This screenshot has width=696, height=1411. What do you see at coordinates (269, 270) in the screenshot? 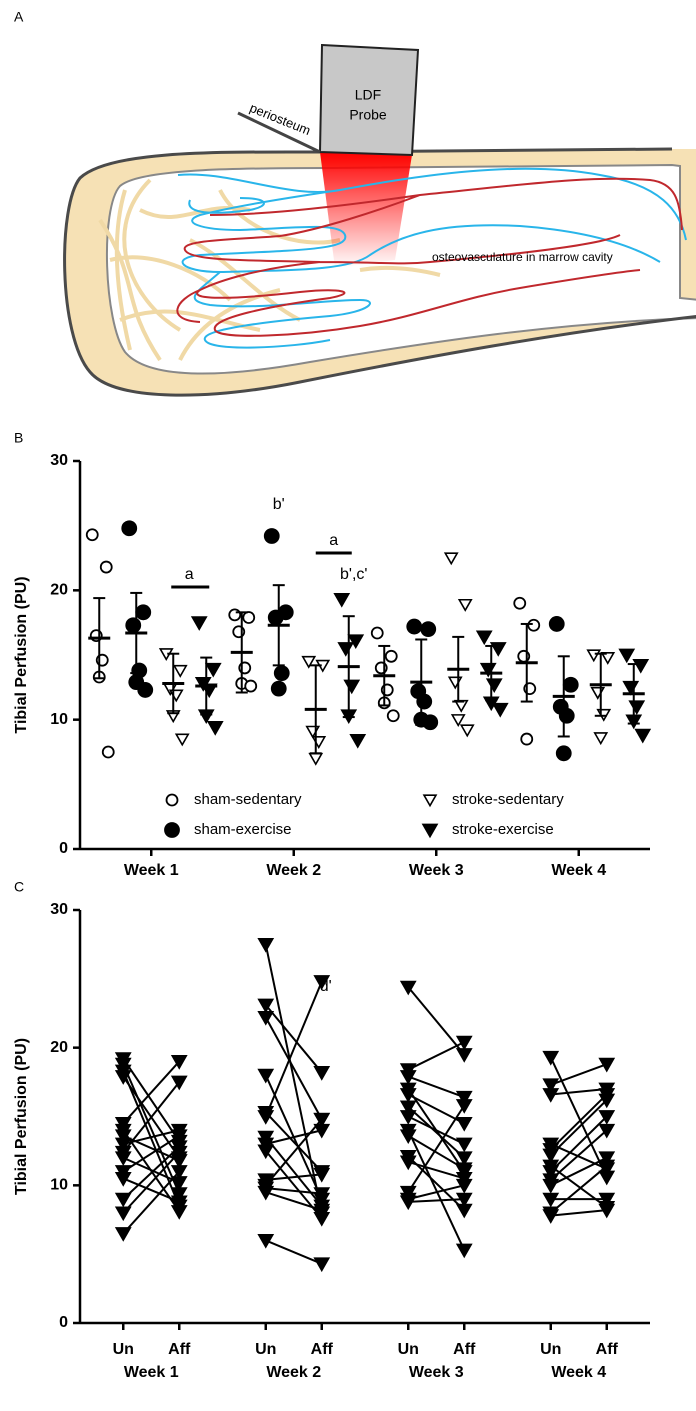
I see `trabeculae` at bounding box center [269, 270].